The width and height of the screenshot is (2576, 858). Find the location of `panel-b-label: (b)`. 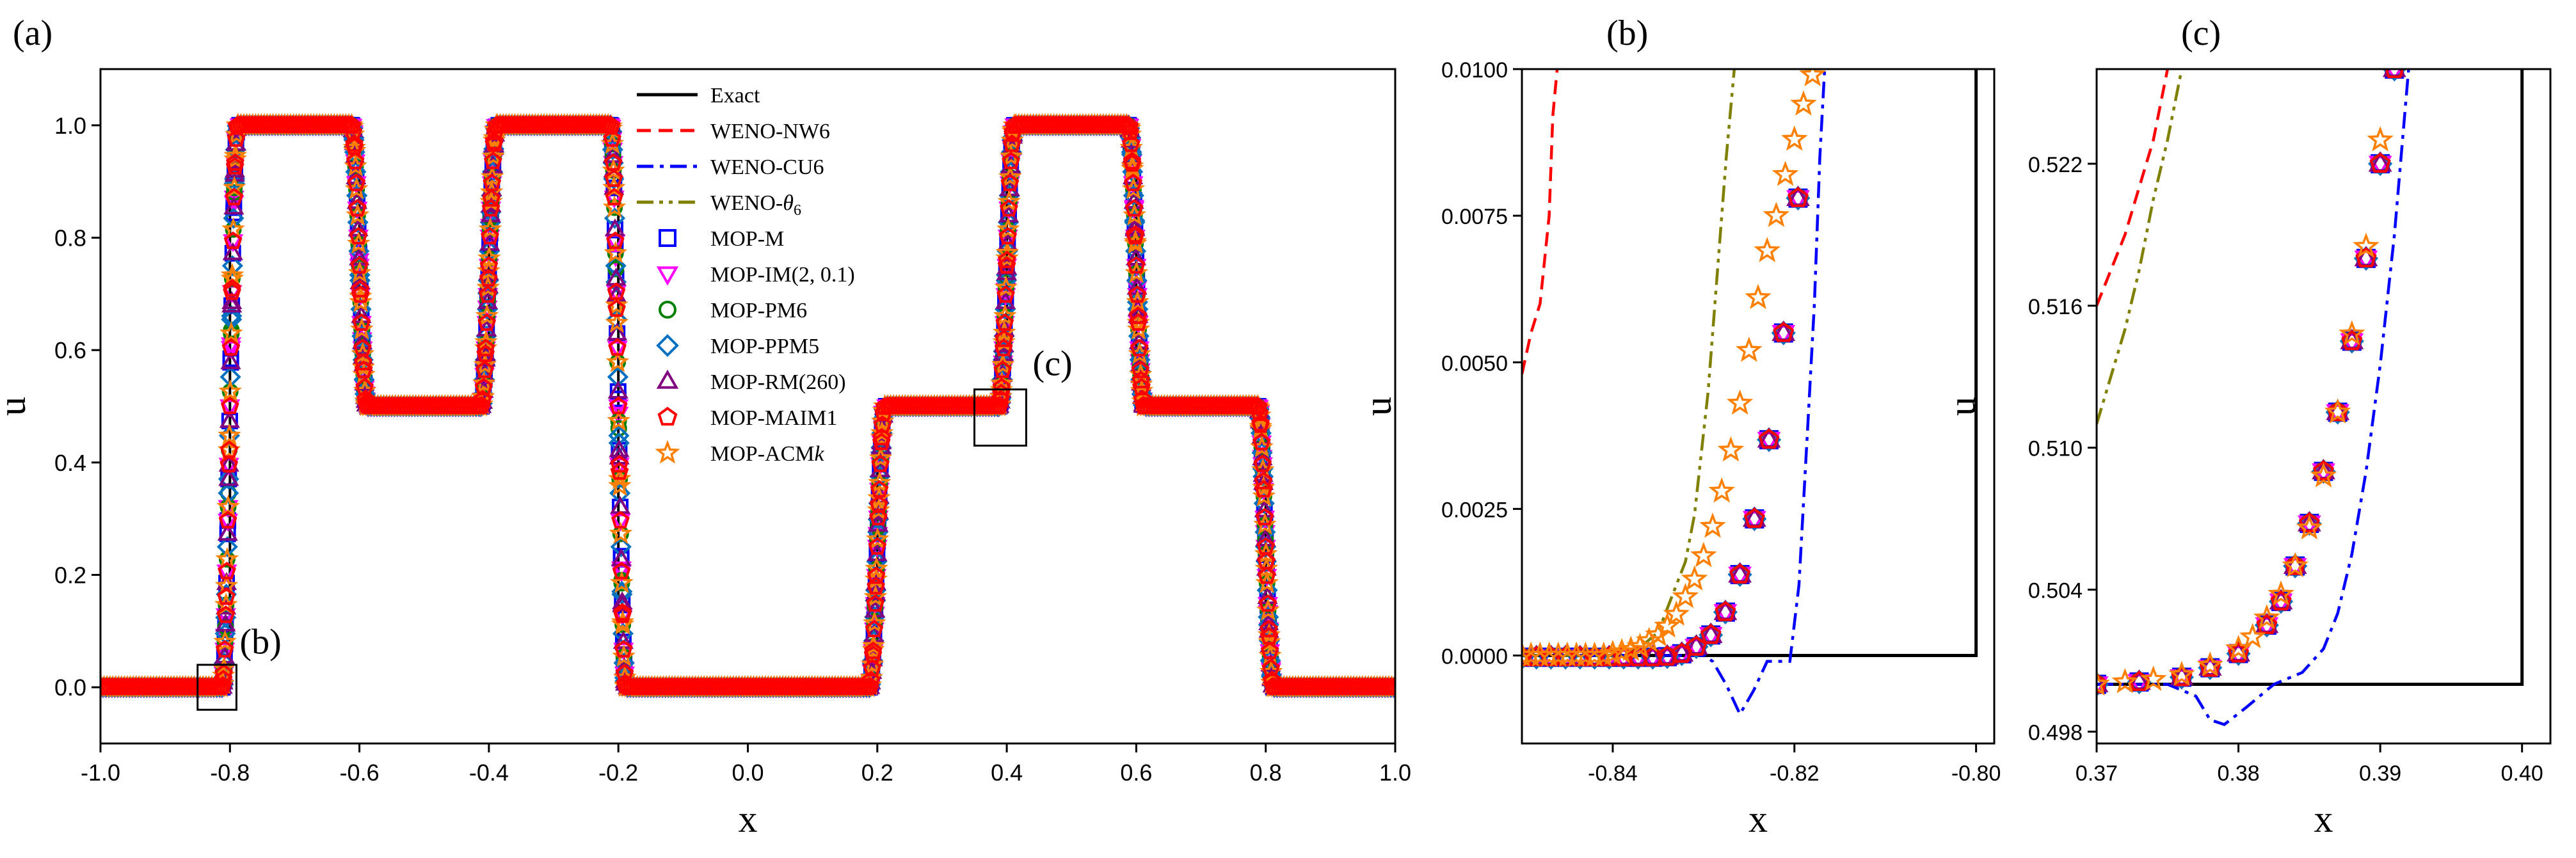

panel-b-label: (b) is located at coordinates (1627, 33).